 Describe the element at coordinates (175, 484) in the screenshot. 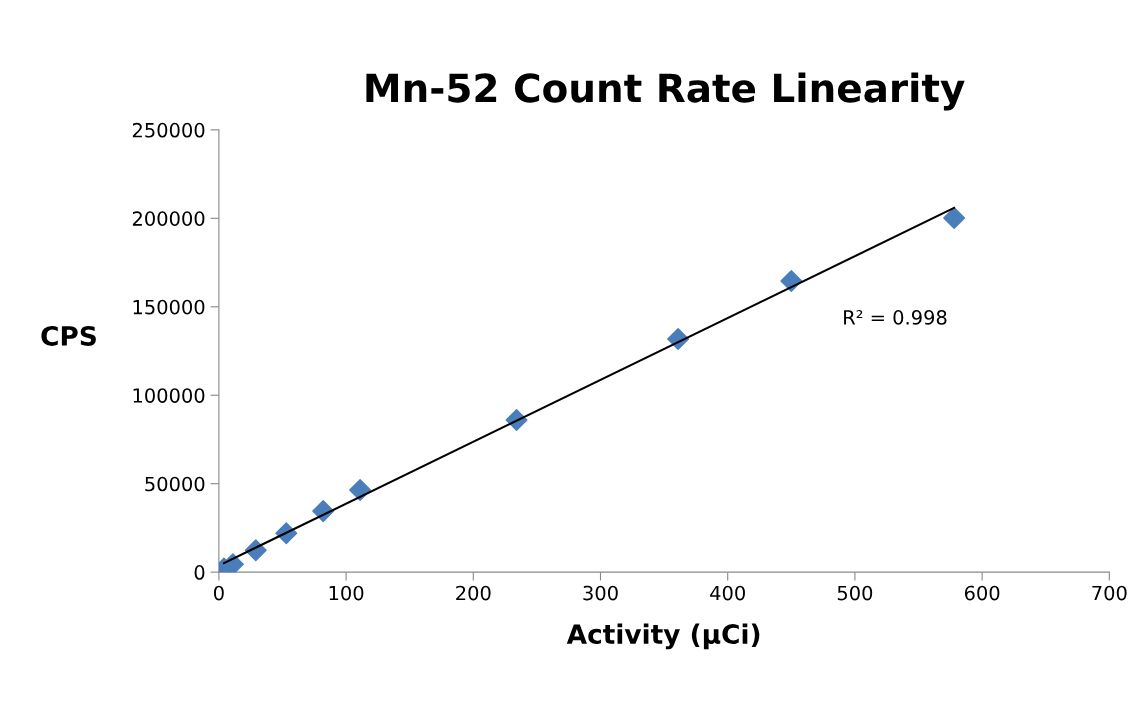

I see `y-tick-label: 50000` at that location.